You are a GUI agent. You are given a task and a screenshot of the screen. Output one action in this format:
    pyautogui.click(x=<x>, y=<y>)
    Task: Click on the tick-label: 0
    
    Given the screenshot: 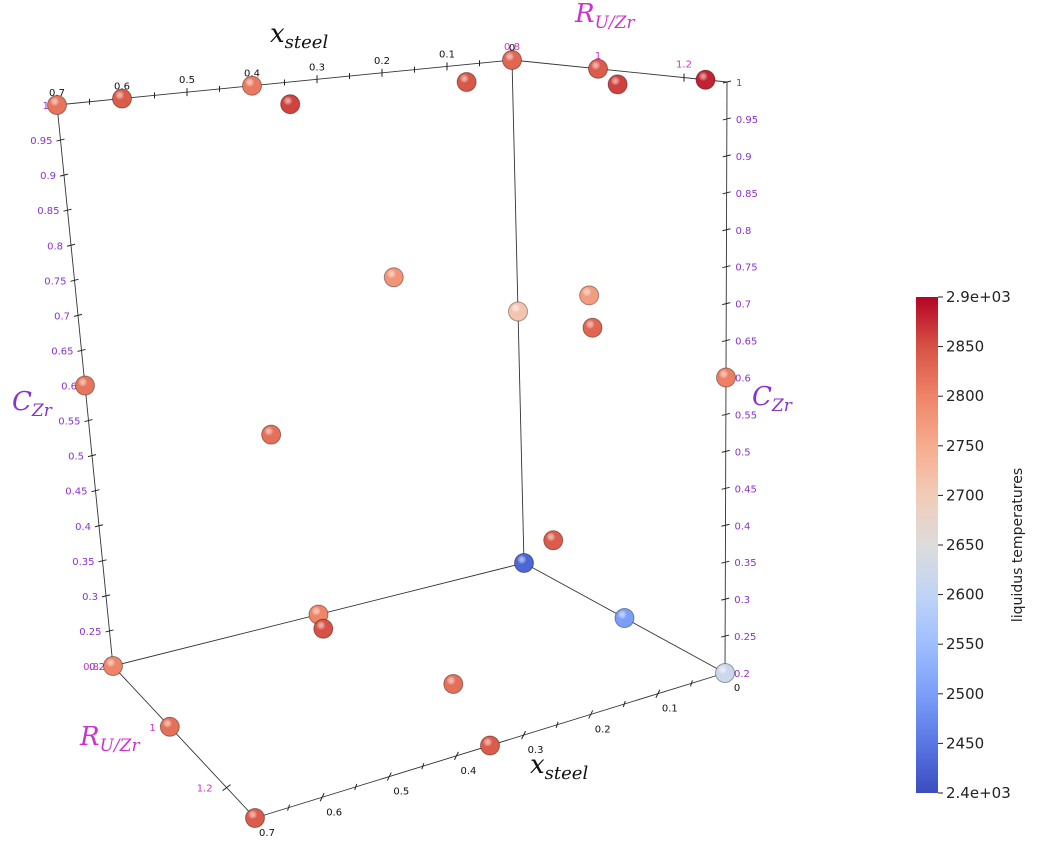 What is the action you would take?
    pyautogui.click(x=737, y=688)
    